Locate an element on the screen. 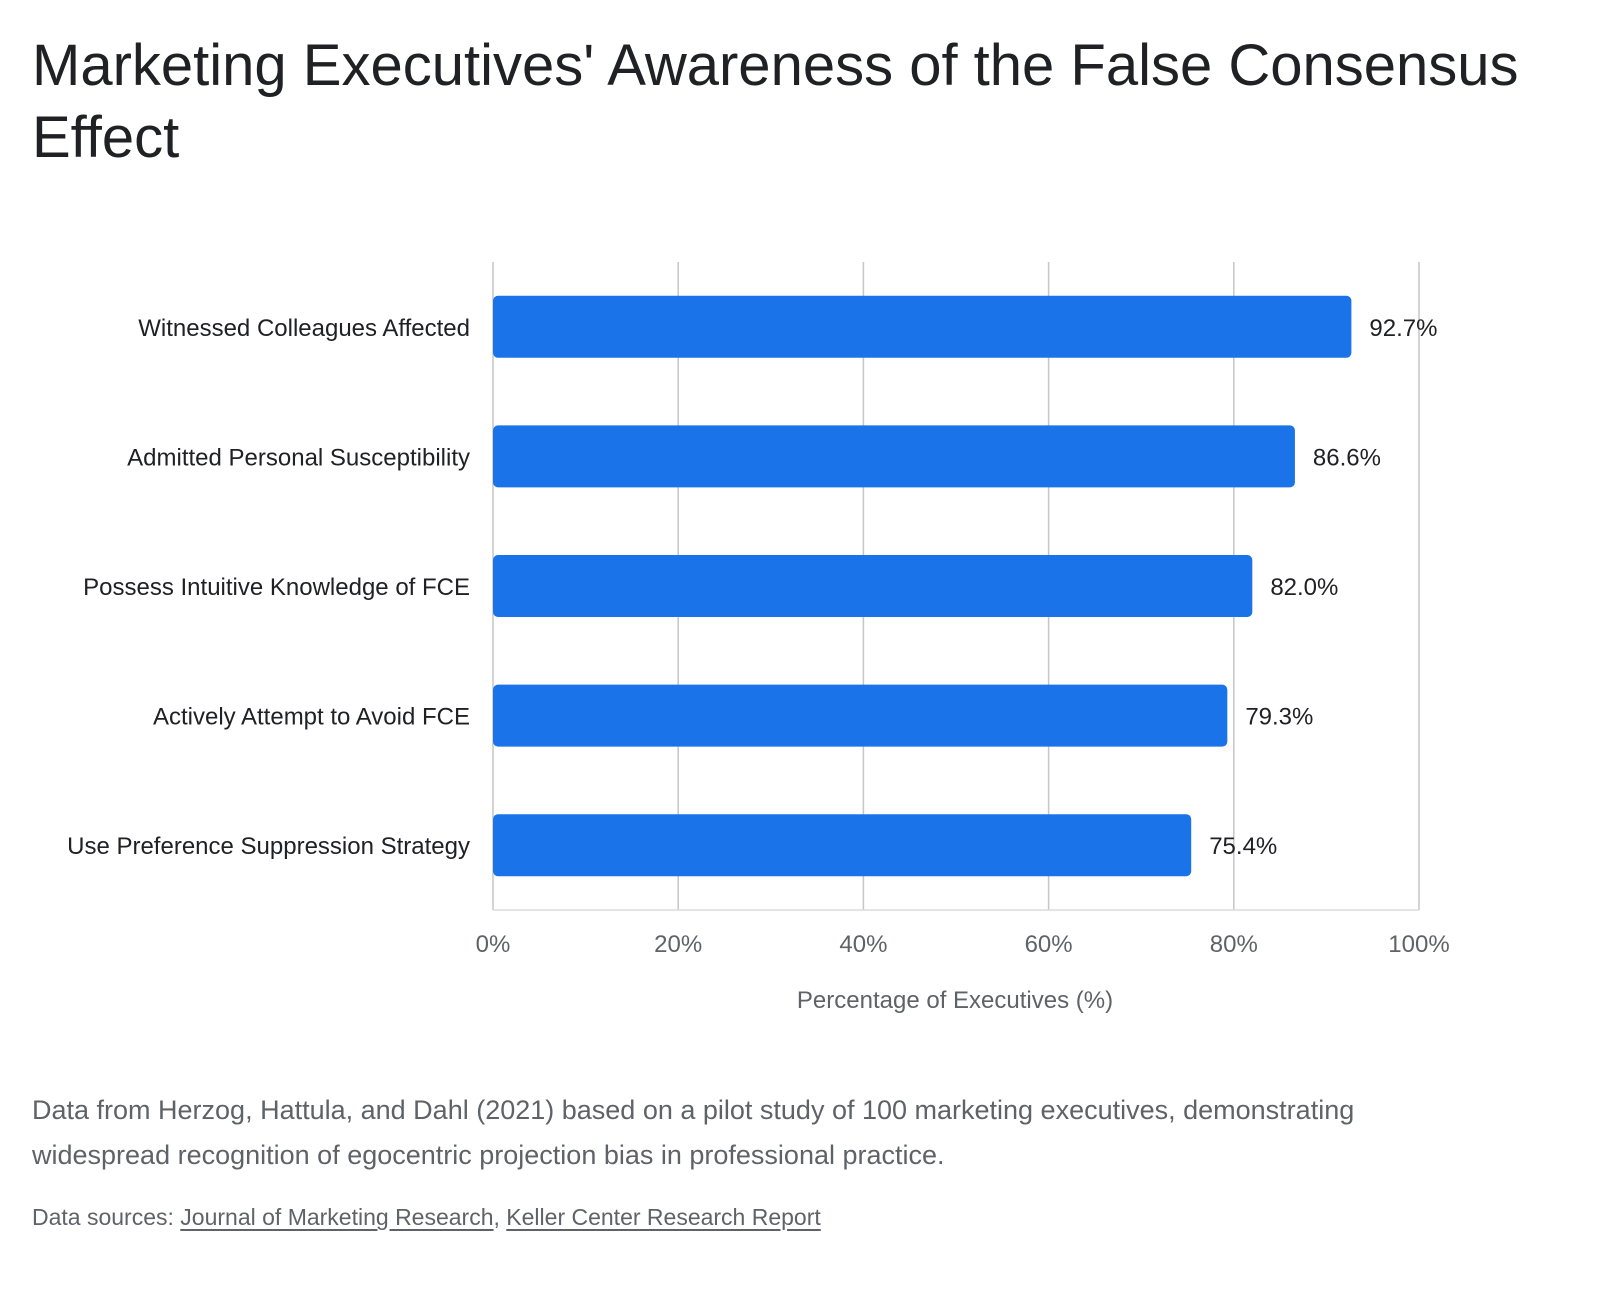  category-label: Admitted Personal Susceptibility is located at coordinates (298, 457).